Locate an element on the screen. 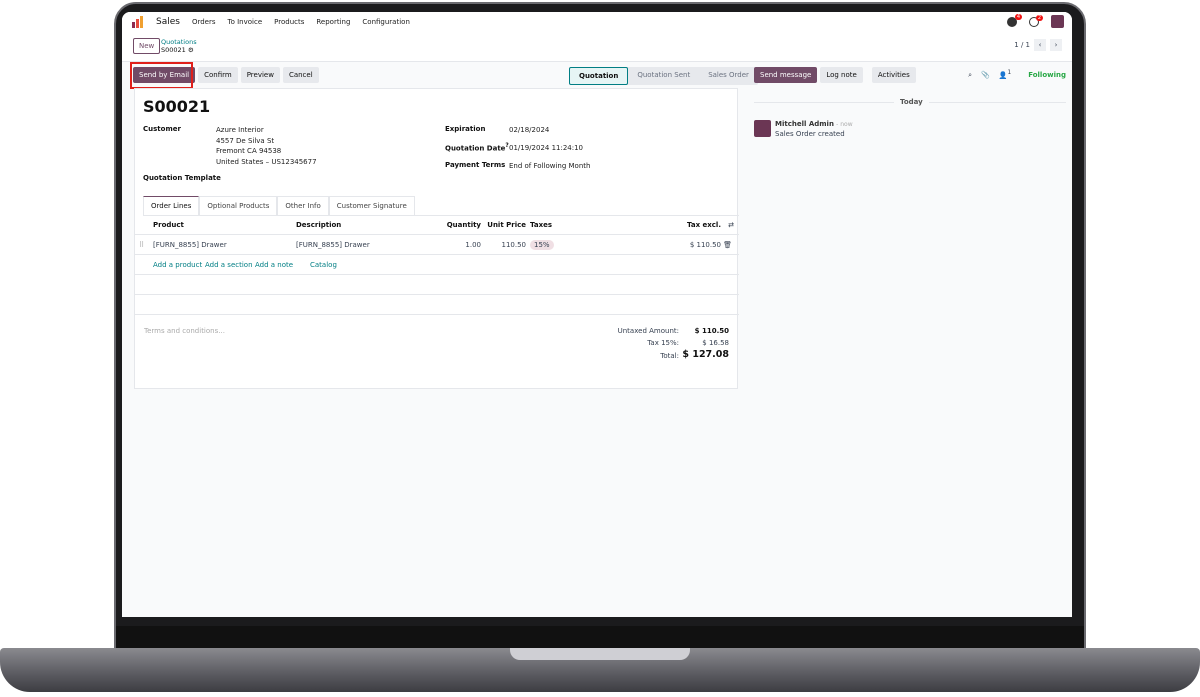 The width and height of the screenshot is (1200, 697). tab-customer-signature: Customer Signature is located at coordinates (371, 205).